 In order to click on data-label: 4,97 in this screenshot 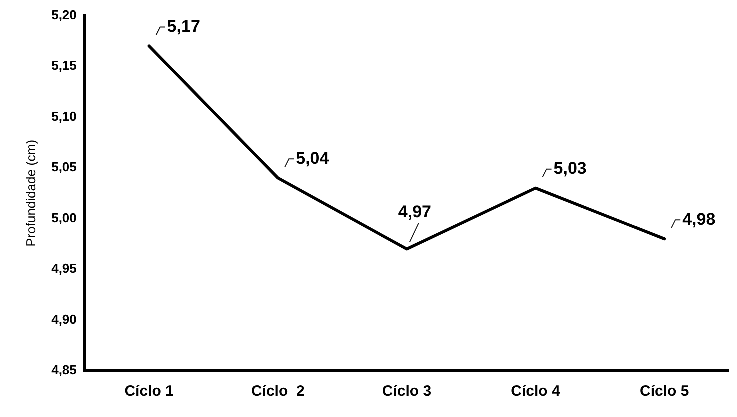, I will do `click(415, 212)`.